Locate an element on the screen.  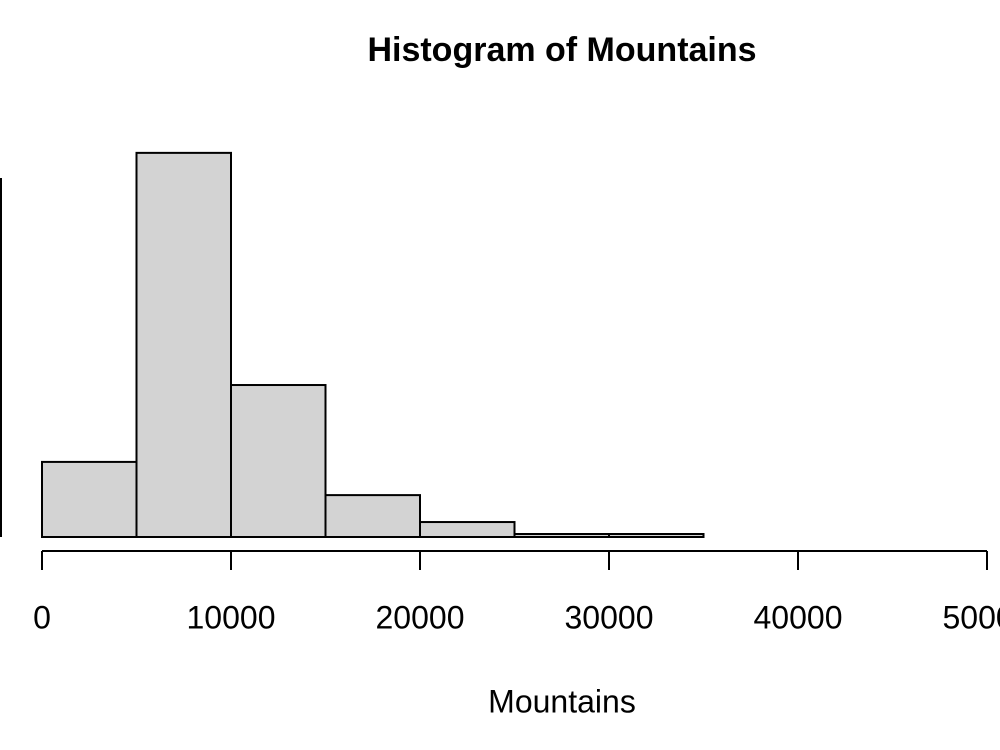
x-axis-label: Mountains is located at coordinates (562, 701).